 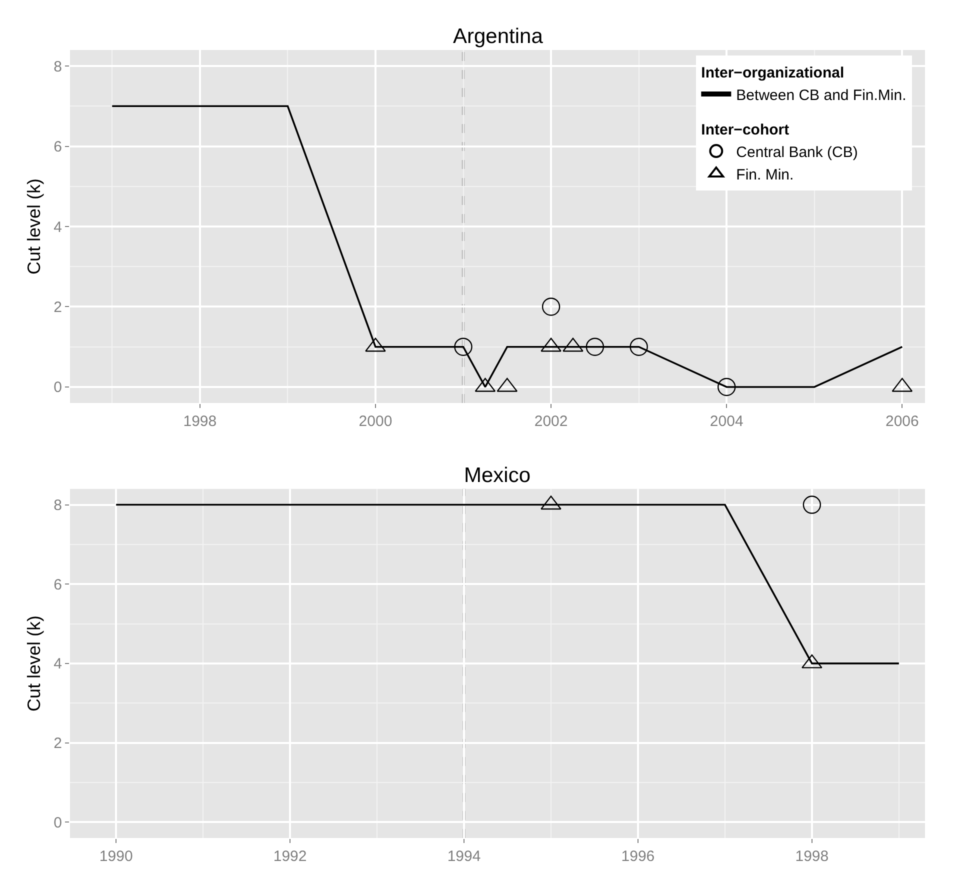 What do you see at coordinates (290, 856) in the screenshot?
I see `x-tick-label: 1992` at bounding box center [290, 856].